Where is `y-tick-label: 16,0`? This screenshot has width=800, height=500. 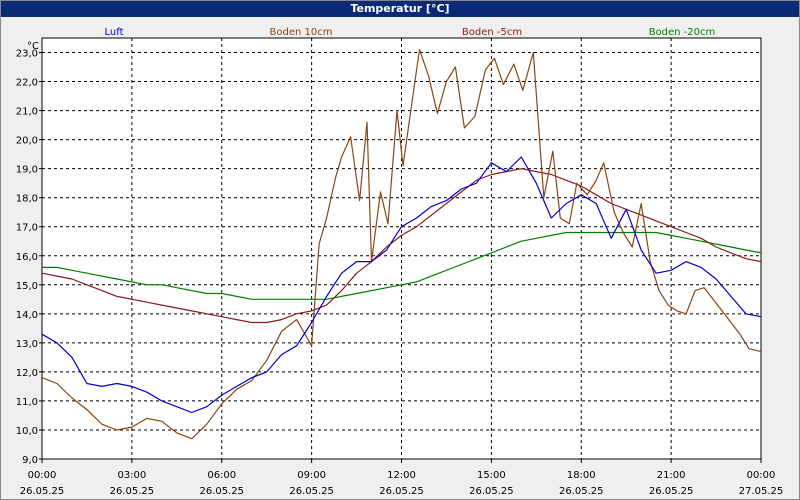 y-tick-label: 16,0 is located at coordinates (27, 257).